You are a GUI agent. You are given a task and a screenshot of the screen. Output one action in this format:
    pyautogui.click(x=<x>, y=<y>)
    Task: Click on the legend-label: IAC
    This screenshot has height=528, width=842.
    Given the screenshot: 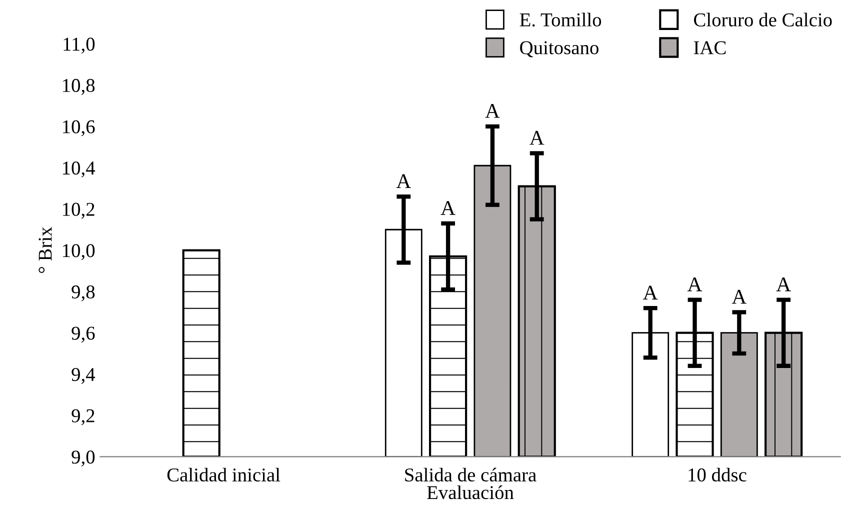 What is the action you would take?
    pyautogui.click(x=710, y=47)
    